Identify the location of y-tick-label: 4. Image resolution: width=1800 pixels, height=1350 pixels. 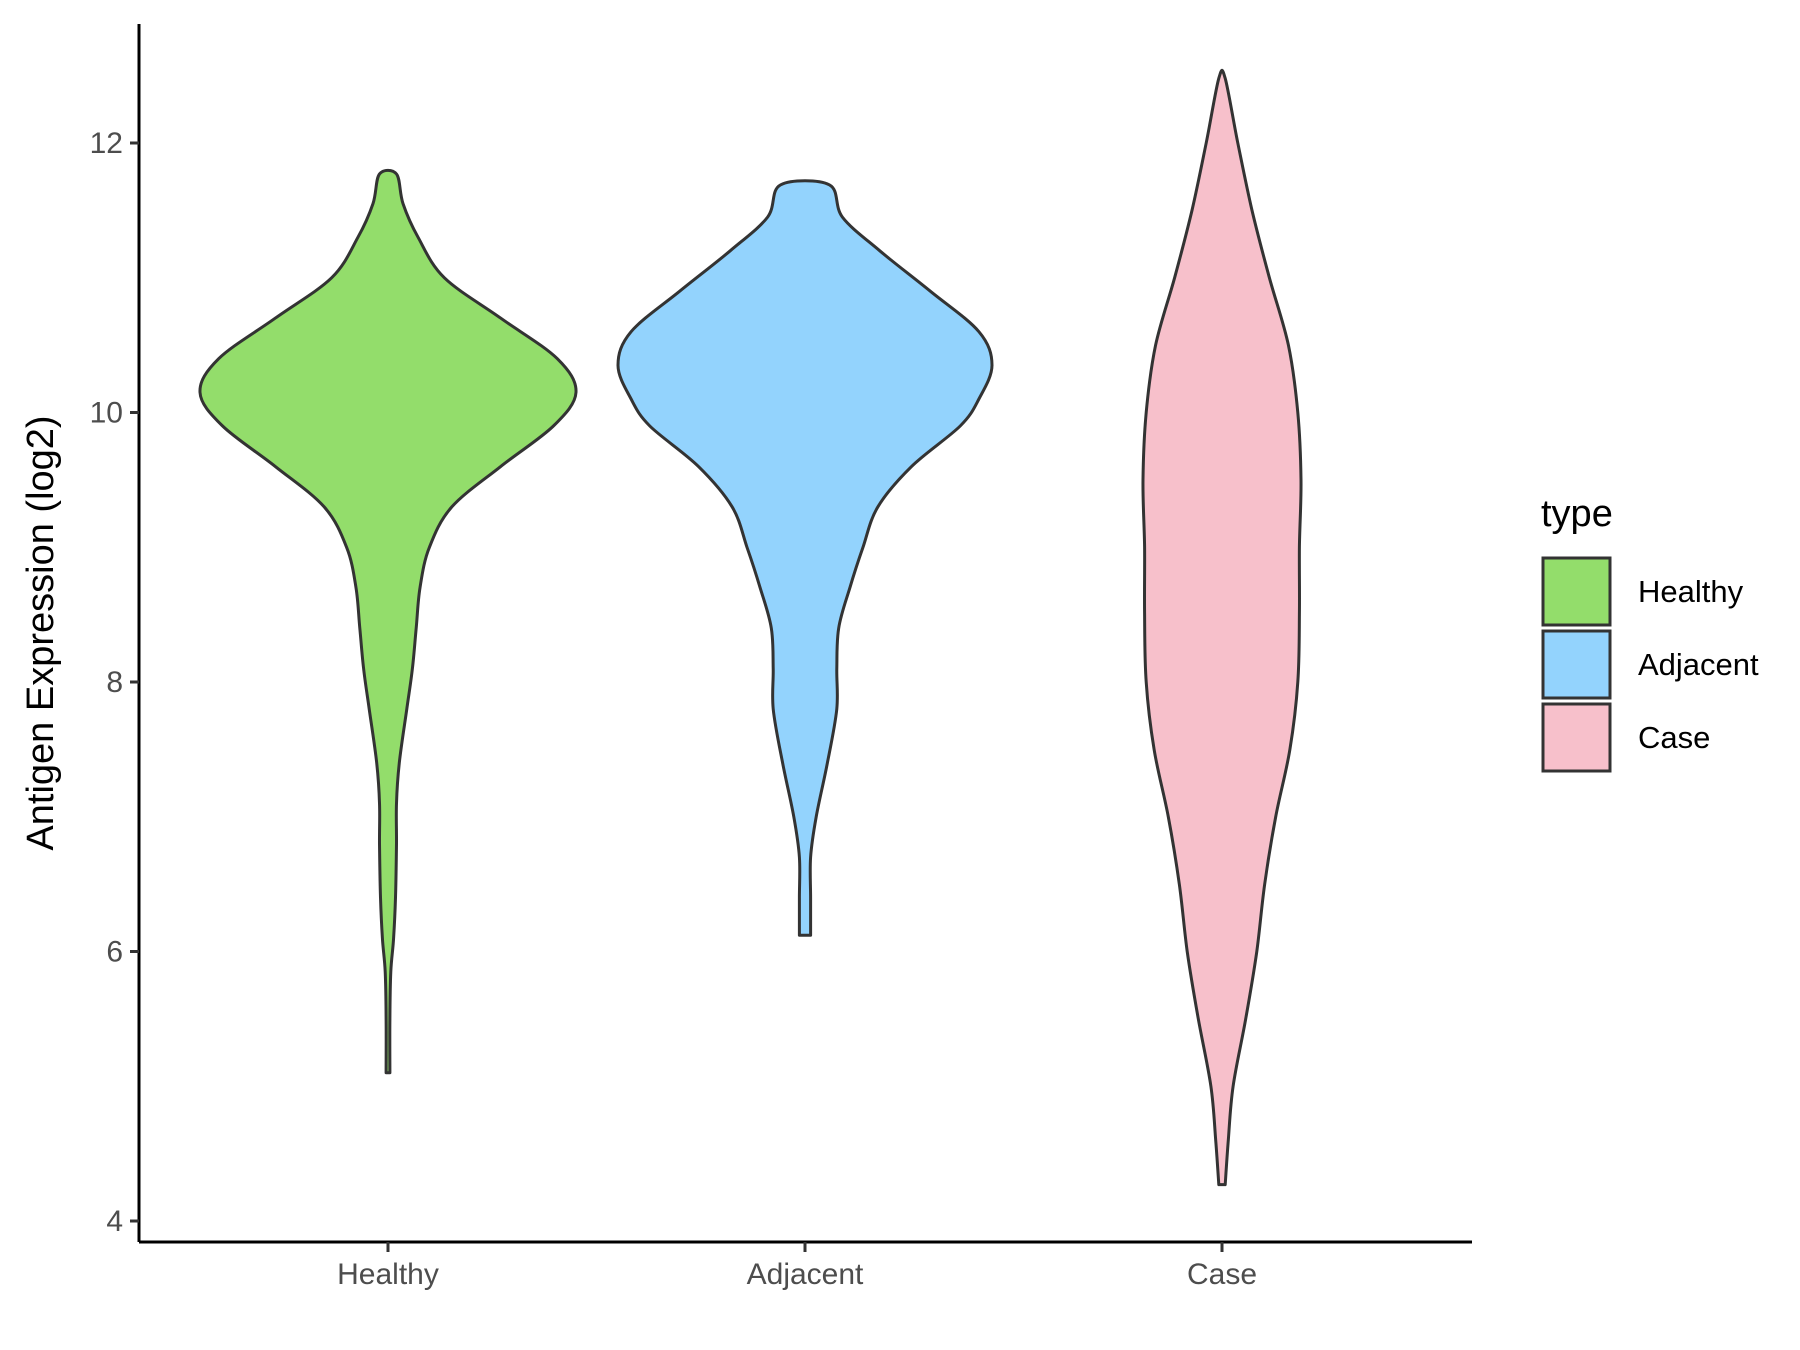
(114, 1221).